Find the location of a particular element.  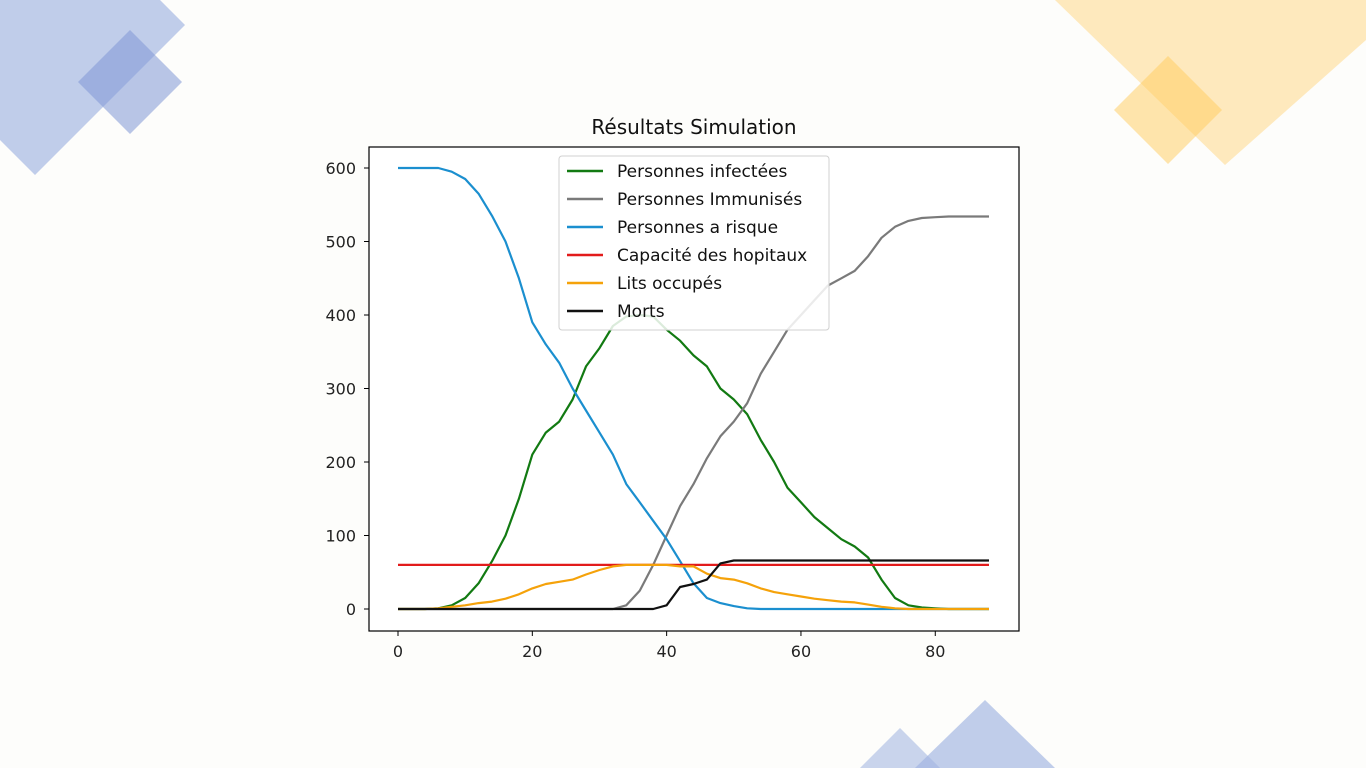

x-tick-label: 20 is located at coordinates (532, 651).